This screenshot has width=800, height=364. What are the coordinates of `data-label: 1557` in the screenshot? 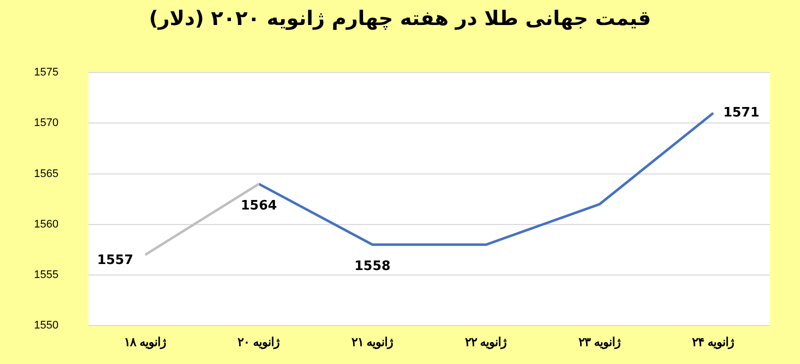 It's located at (115, 260).